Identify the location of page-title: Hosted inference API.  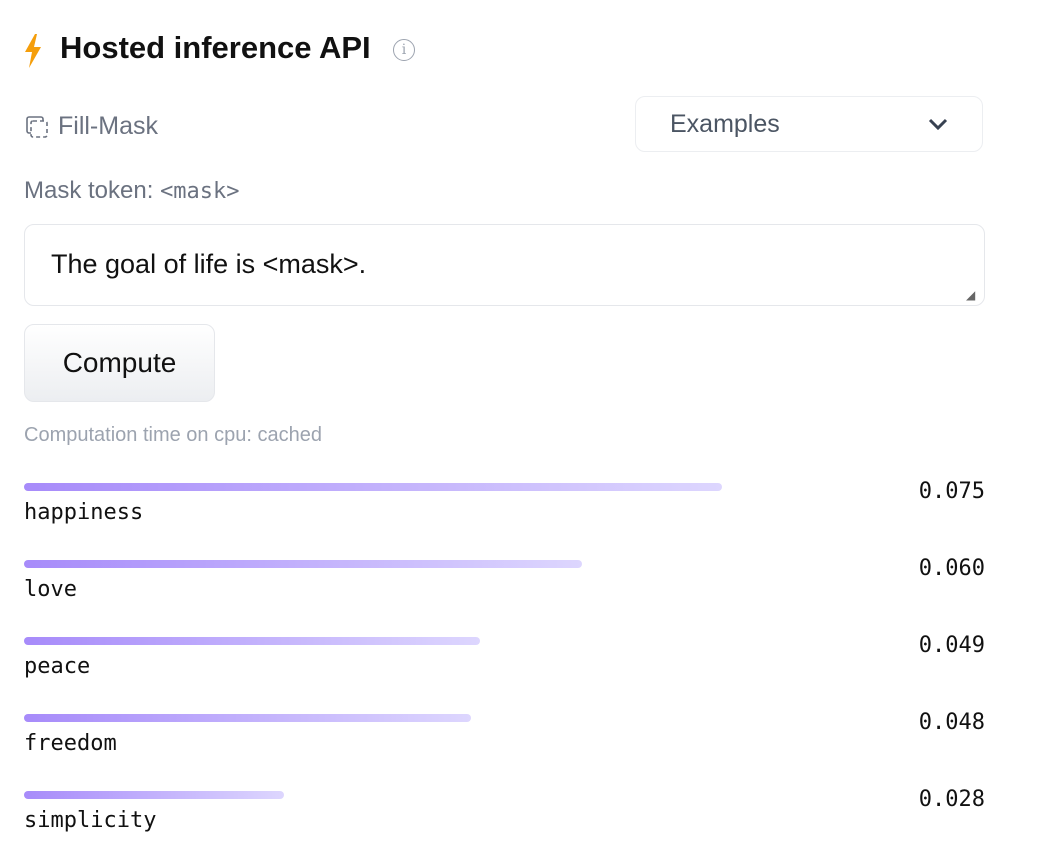
(215, 47).